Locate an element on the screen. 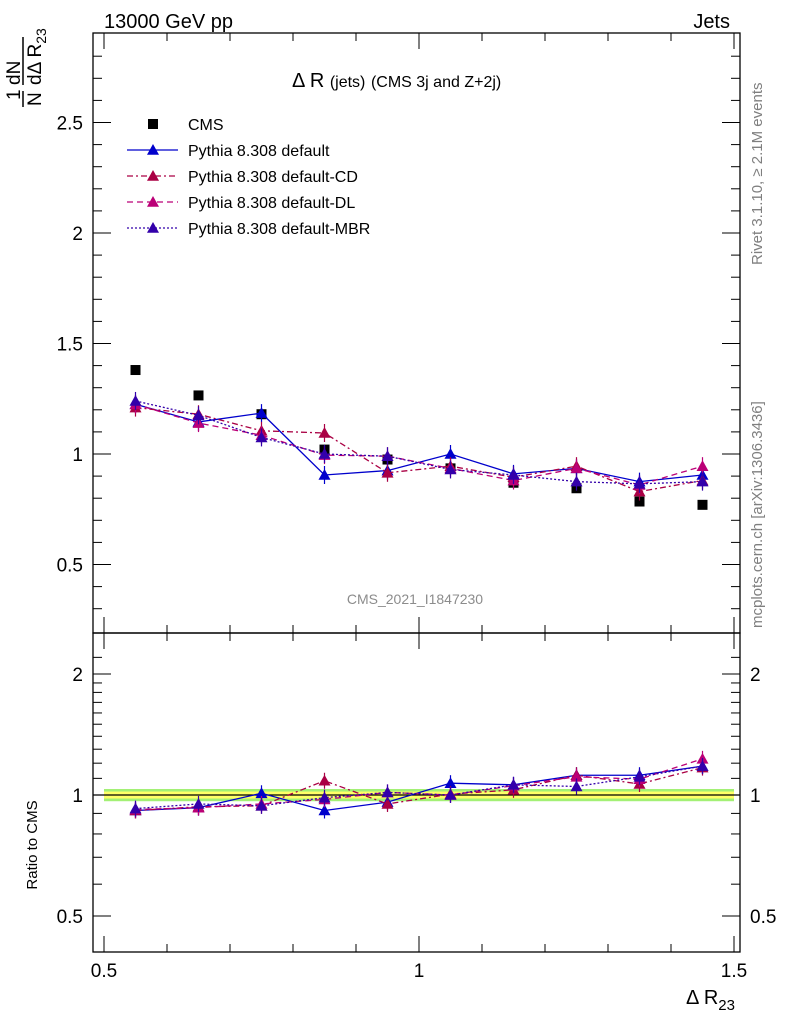 Image resolution: width=786 pixels, height=1024 pixels. legend-item-default_cd: Pythia 8.308 default-CD is located at coordinates (242, 177).